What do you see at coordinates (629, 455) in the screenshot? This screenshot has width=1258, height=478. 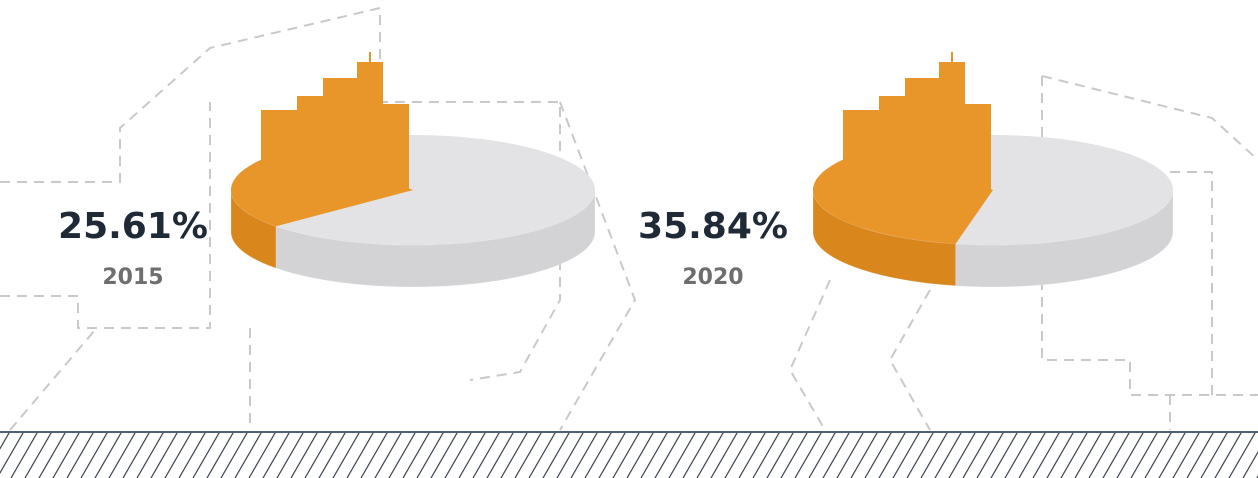 I see `ground-hatch` at bounding box center [629, 455].